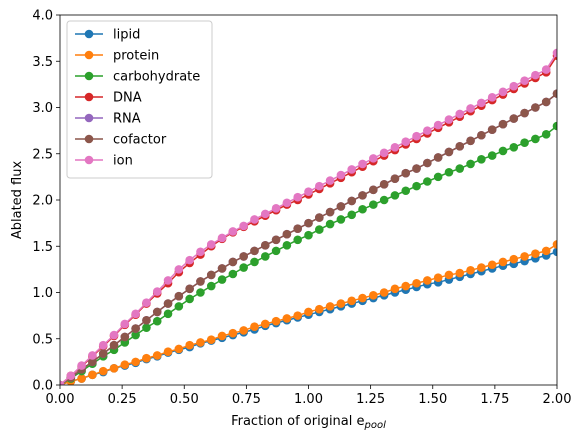  I want to click on y-tick-label: 1.5, so click(42, 247).